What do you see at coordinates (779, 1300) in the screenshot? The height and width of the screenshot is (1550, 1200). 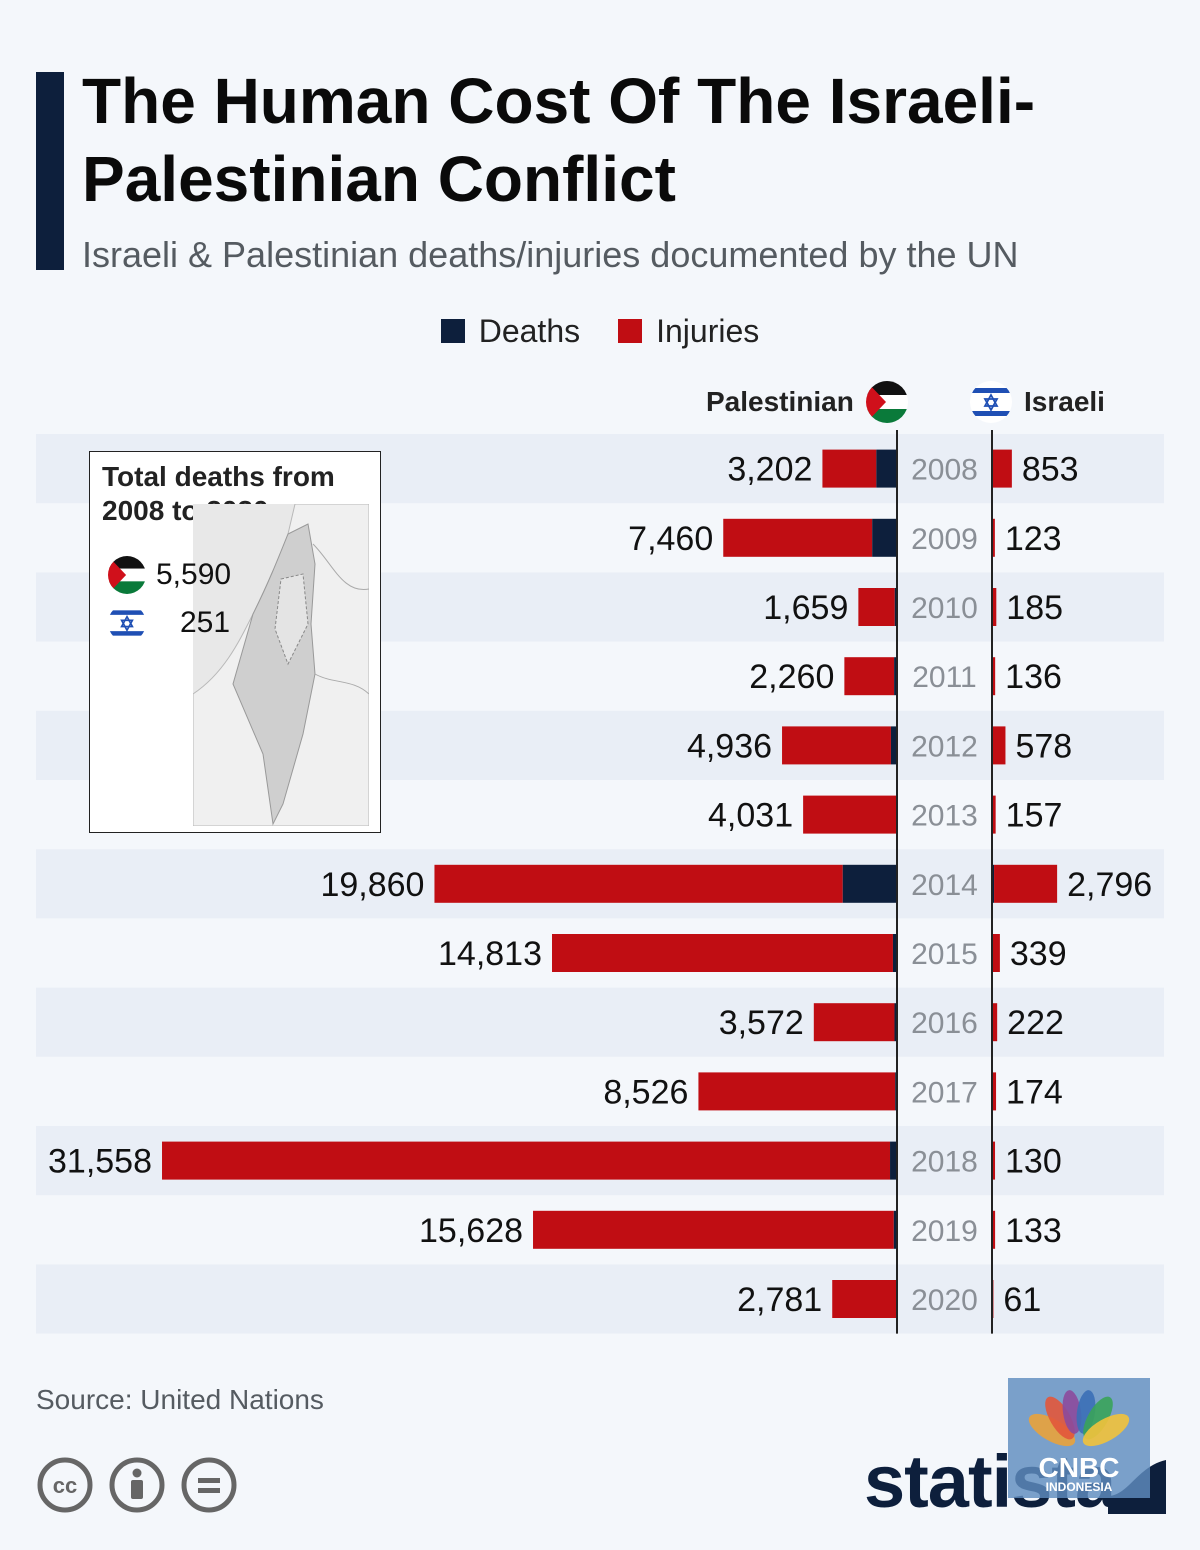 I see `palestinian-total-label: 2,781` at bounding box center [779, 1300].